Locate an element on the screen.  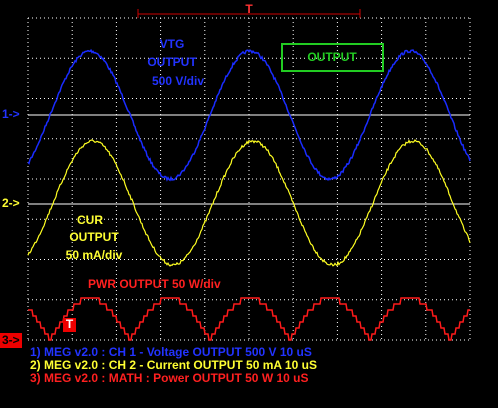
ch3-marker-box is located at coordinates (11, 340).